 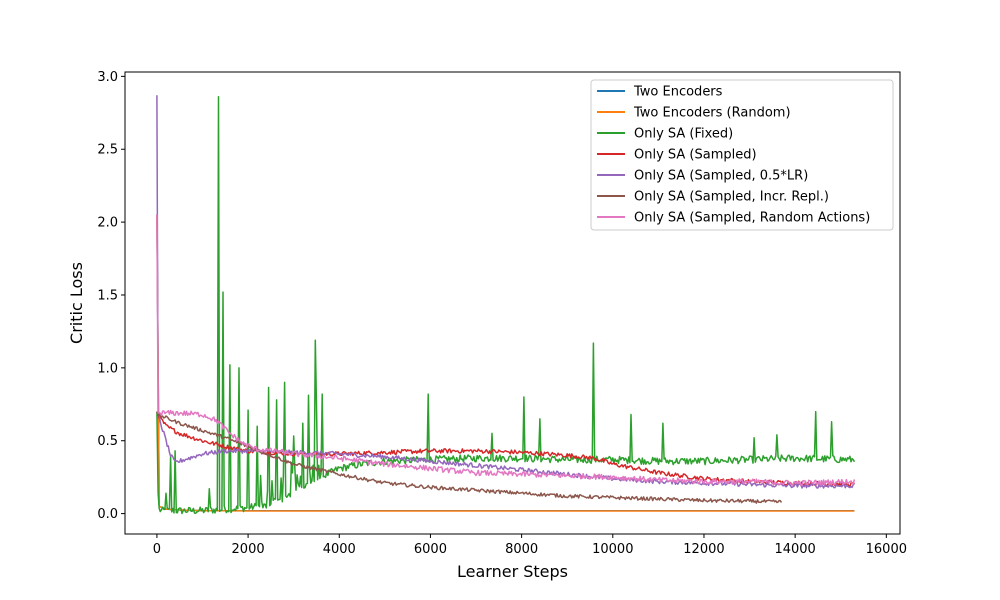 I want to click on y-tick-label: 2.0, so click(x=107, y=223).